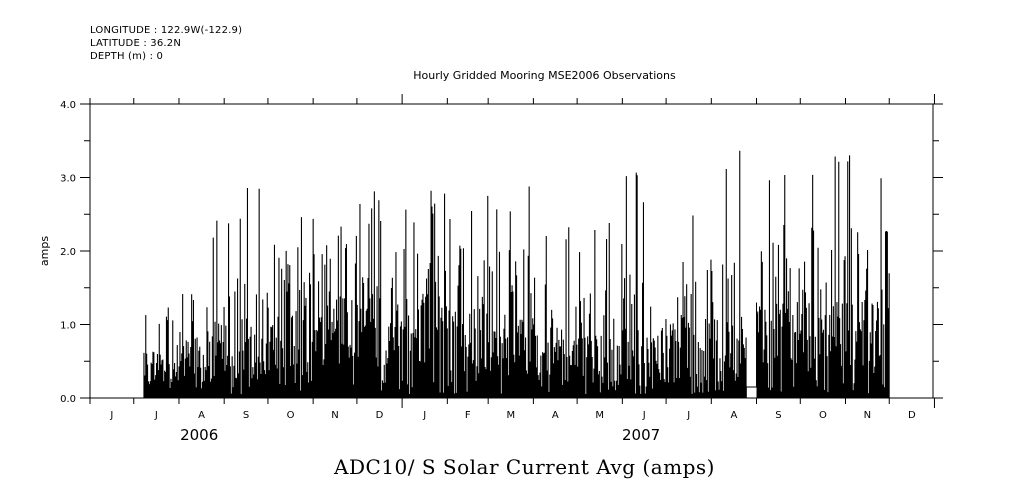 The height and width of the screenshot is (504, 1009). I want to click on y-tick-label: 2.0, so click(68, 252).